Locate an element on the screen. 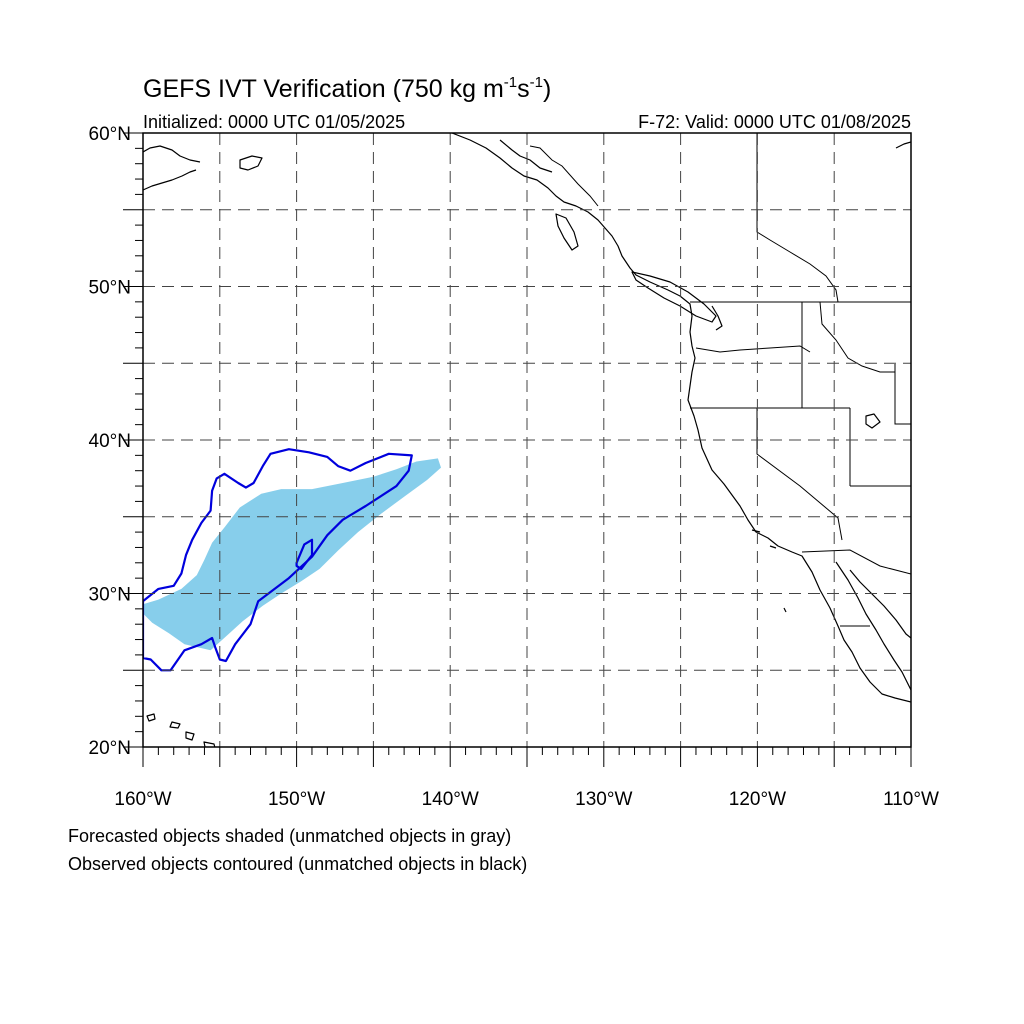 This screenshot has height=1024, width=1024. se-alaska-islands is located at coordinates (526, 156).